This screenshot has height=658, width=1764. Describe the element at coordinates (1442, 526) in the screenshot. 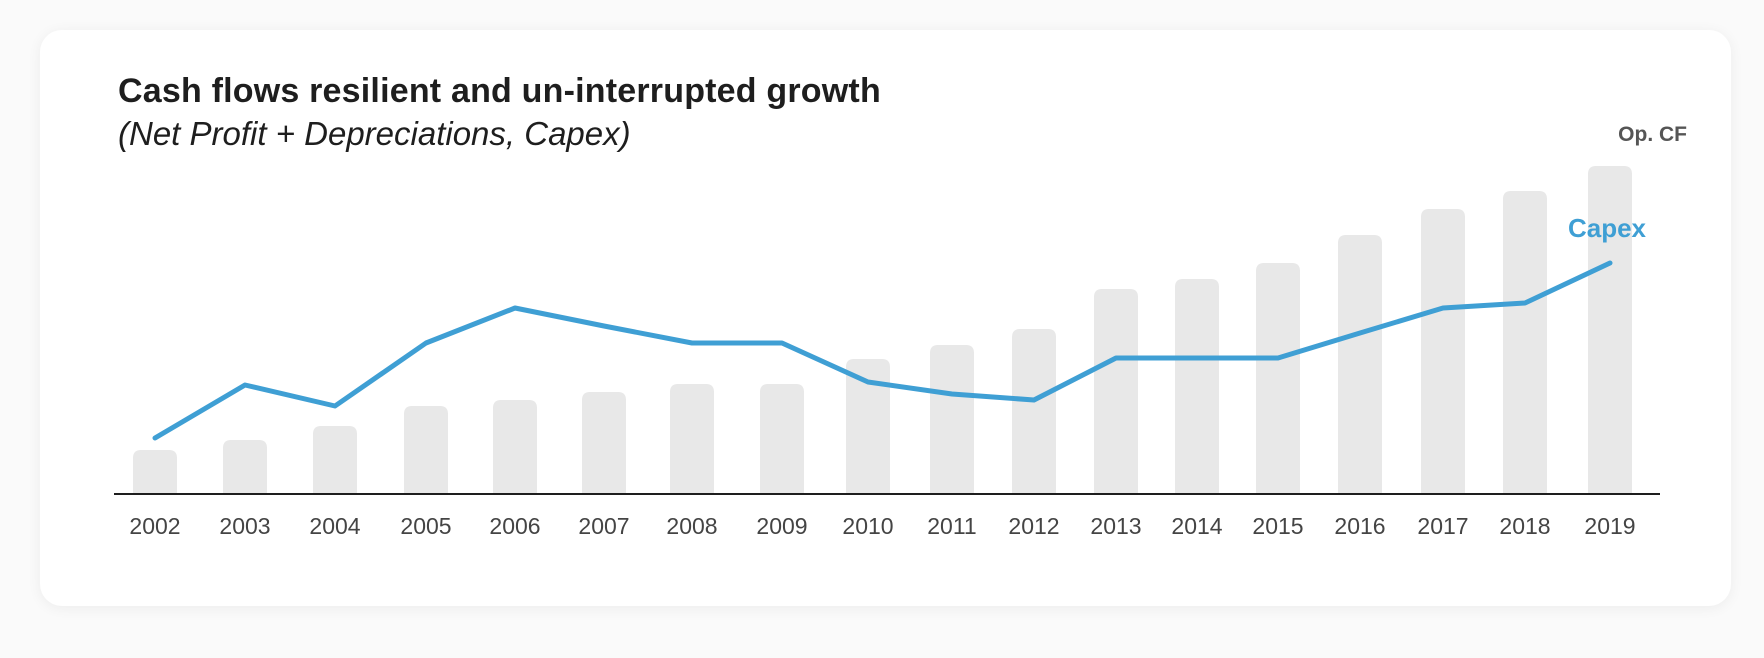

I see `x-tick-2017: 2017` at that location.